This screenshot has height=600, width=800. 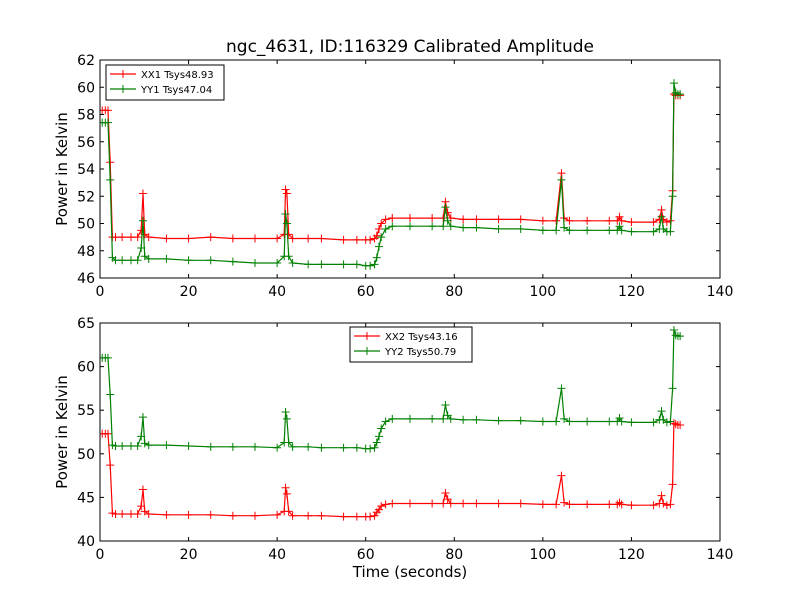 What do you see at coordinates (86, 170) in the screenshot?
I see `y-tick-label: 54` at bounding box center [86, 170].